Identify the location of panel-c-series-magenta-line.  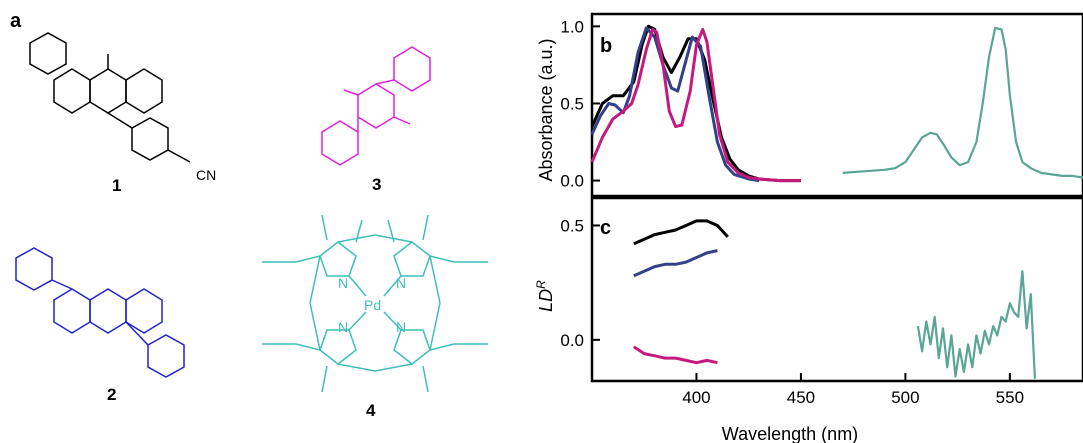
(675, 355).